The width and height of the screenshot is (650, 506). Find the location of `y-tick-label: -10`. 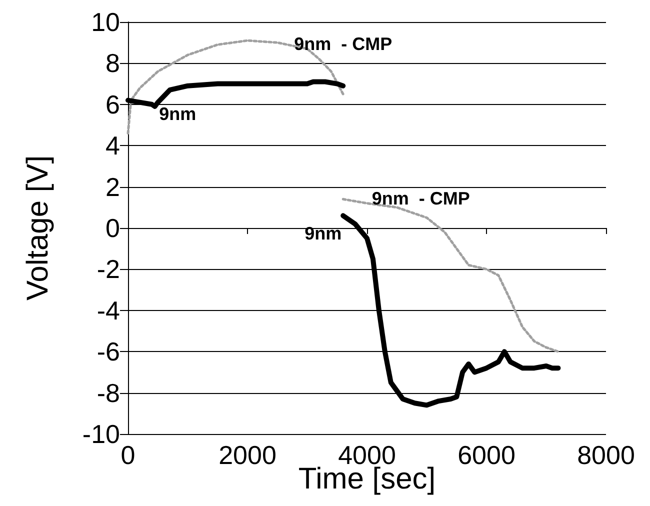

y-tick-label: -10 is located at coordinates (101, 434).